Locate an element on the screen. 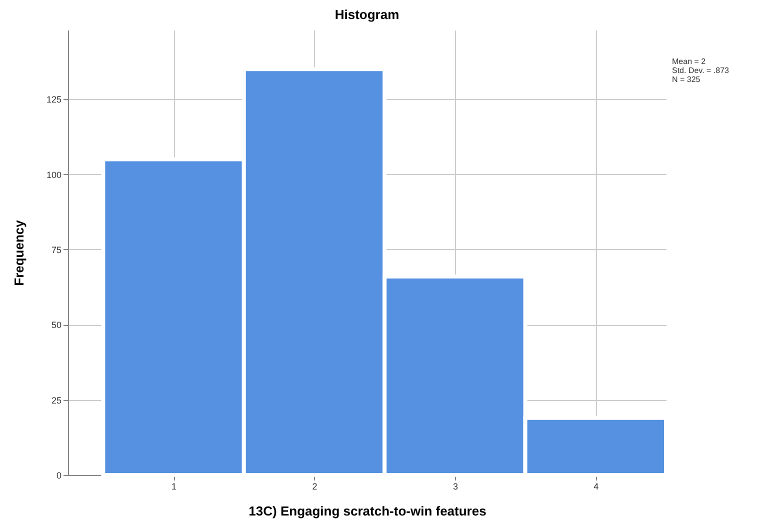 Image resolution: width=784 pixels, height=532 pixels. text: Std. Dev. = .873 is located at coordinates (701, 70).